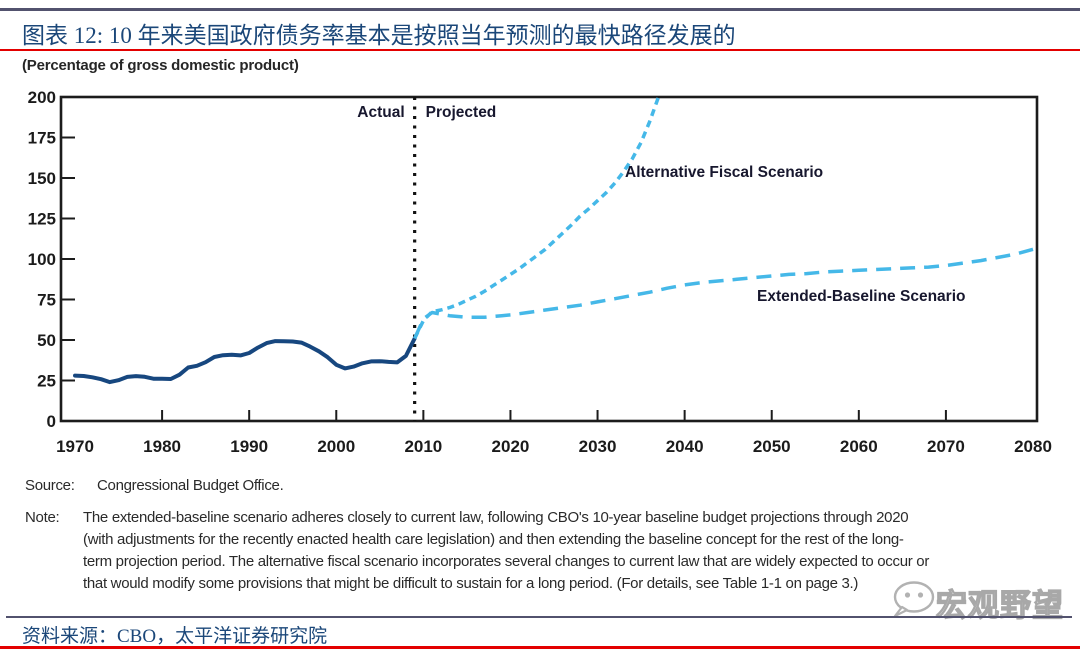 The height and width of the screenshot is (651, 1080). Describe the element at coordinates (175, 636) in the screenshot. I see `footer-source: 资料来源：CBO，太平洋证券研究院` at that location.